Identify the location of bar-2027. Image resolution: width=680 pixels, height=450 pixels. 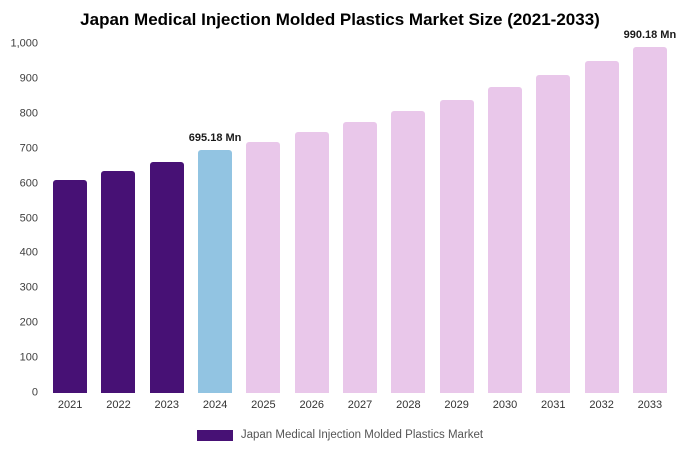
(360, 257).